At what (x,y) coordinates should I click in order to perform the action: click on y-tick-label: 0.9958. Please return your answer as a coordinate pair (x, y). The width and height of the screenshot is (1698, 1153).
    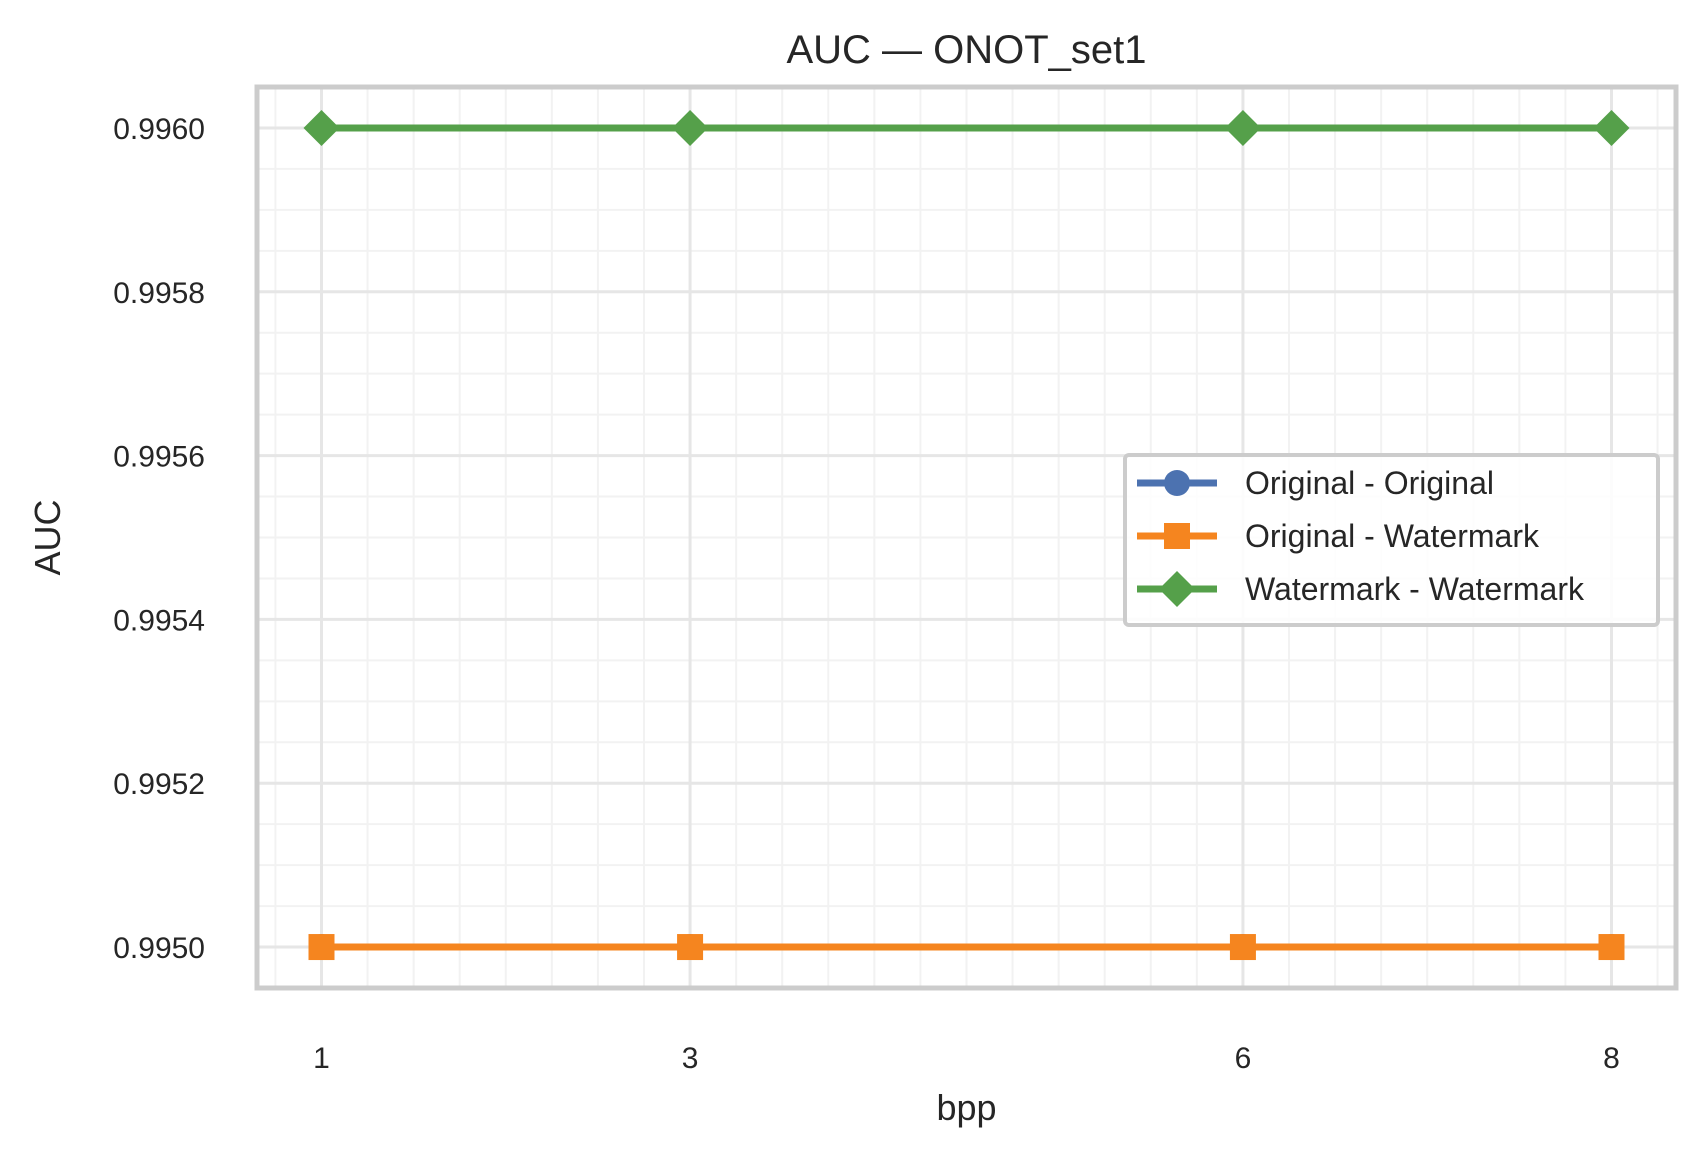
    Looking at the image, I should click on (159, 293).